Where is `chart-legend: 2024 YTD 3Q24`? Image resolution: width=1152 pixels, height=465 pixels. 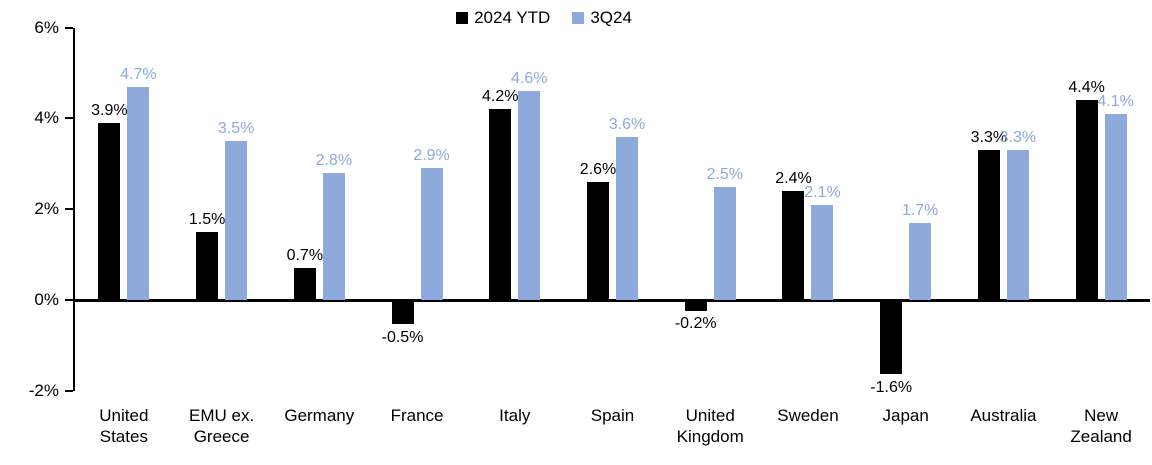
chart-legend: 2024 YTD 3Q24 is located at coordinates (560, 18).